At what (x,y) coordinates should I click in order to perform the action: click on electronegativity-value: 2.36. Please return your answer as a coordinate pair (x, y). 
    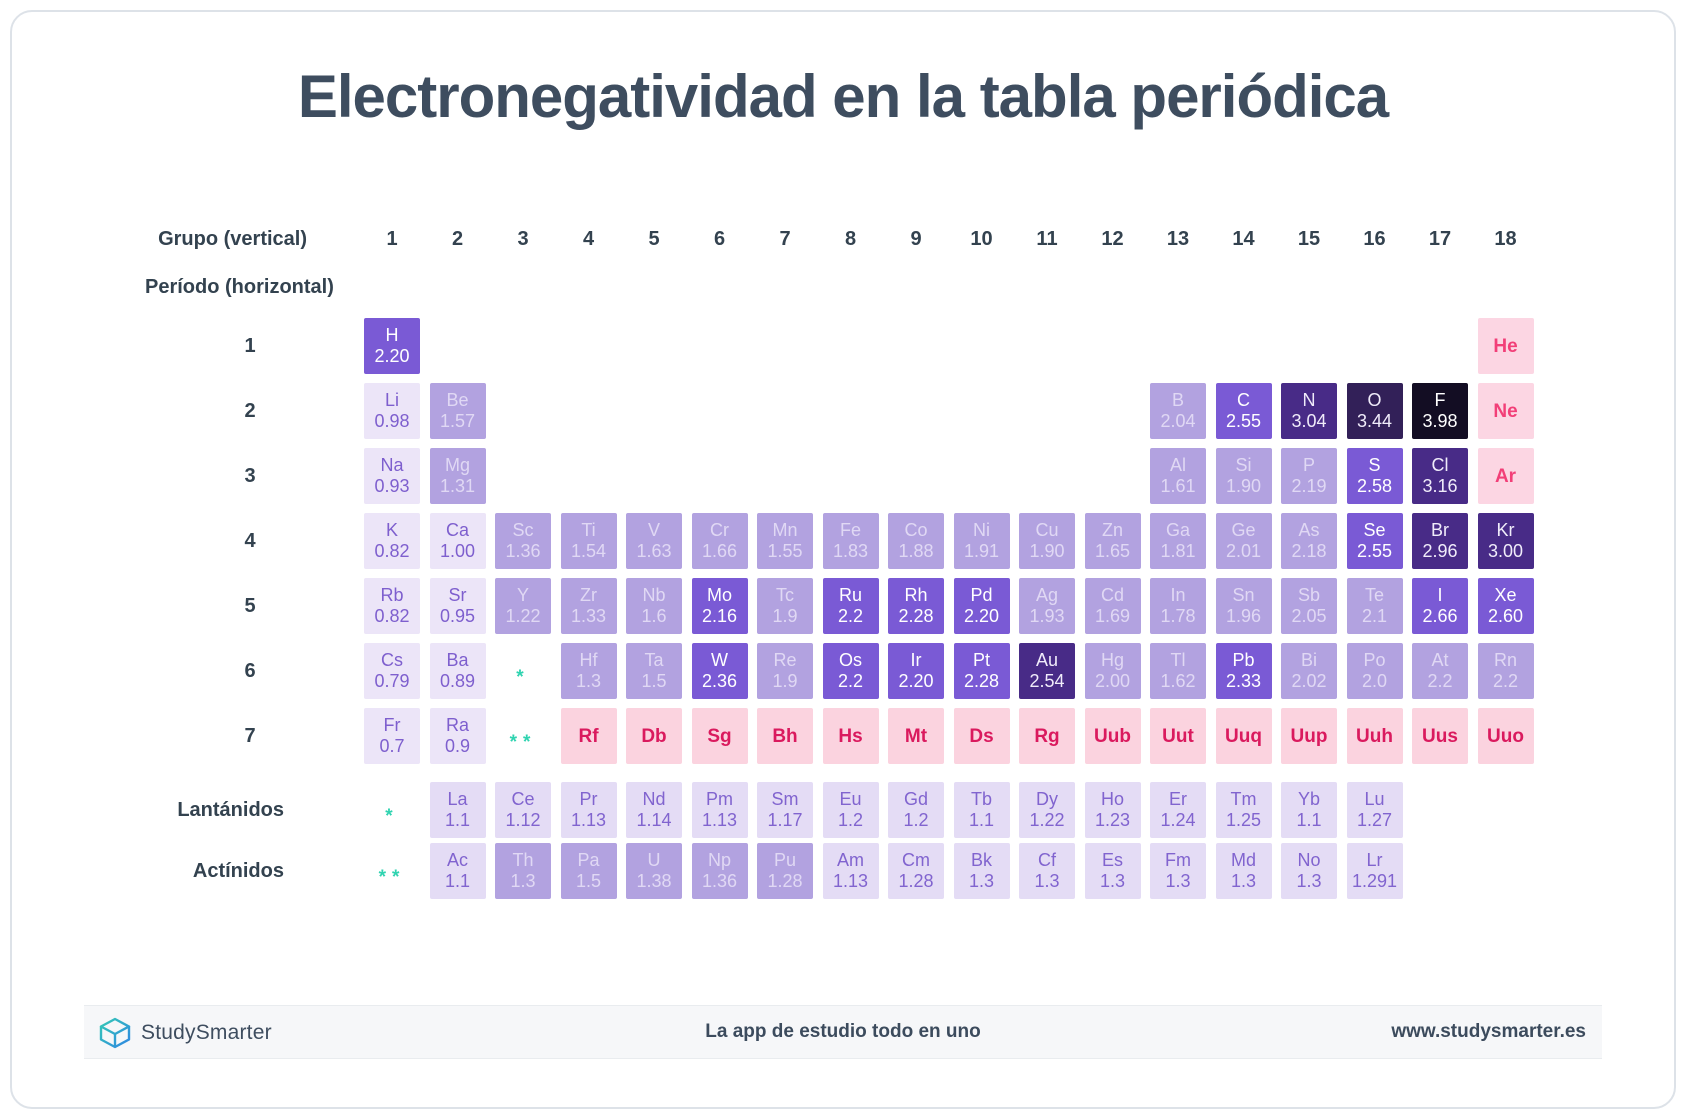
    Looking at the image, I should click on (719, 681).